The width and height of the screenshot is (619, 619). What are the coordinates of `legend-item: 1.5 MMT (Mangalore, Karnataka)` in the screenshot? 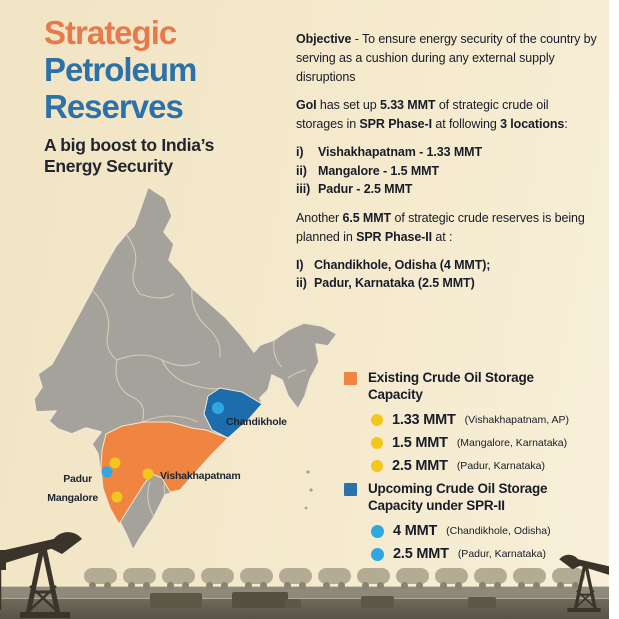 It's located at (487, 443).